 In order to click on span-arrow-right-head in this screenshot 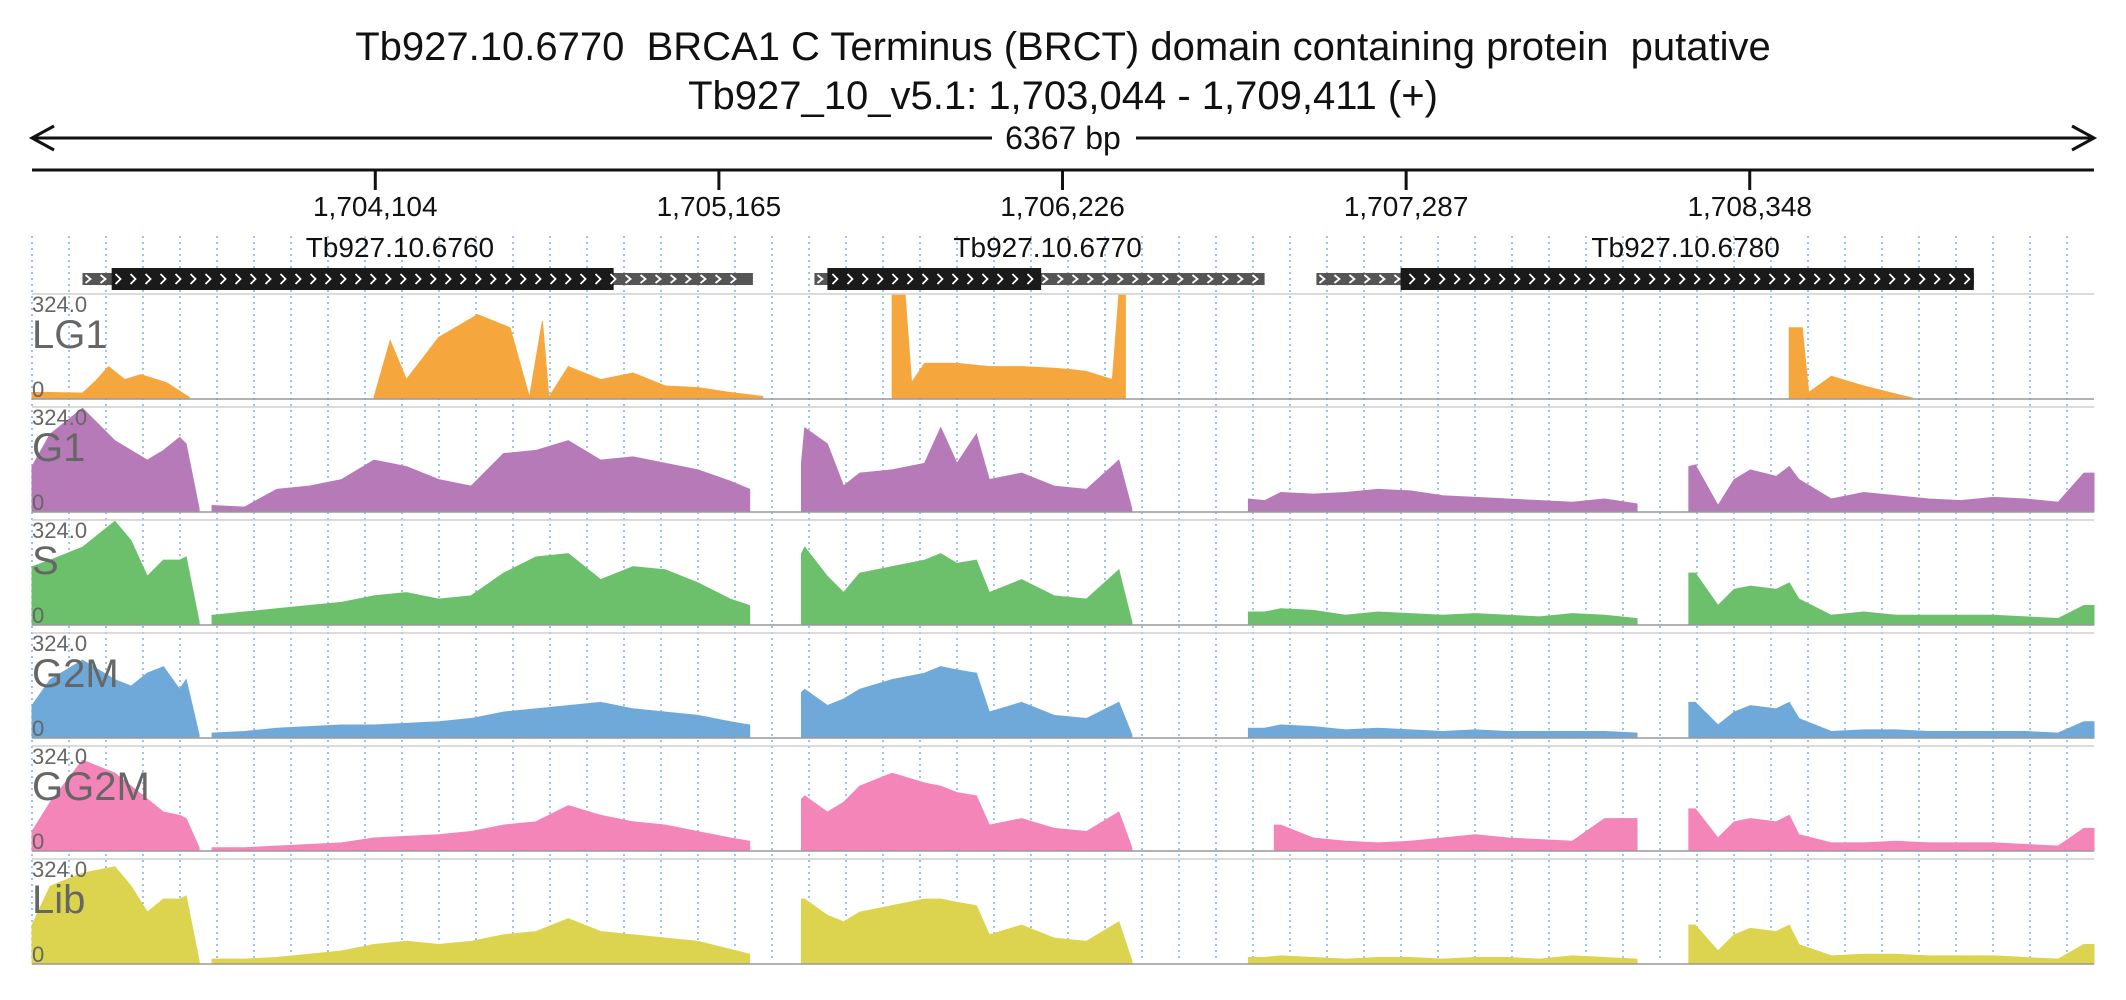, I will do `click(2084, 138)`.